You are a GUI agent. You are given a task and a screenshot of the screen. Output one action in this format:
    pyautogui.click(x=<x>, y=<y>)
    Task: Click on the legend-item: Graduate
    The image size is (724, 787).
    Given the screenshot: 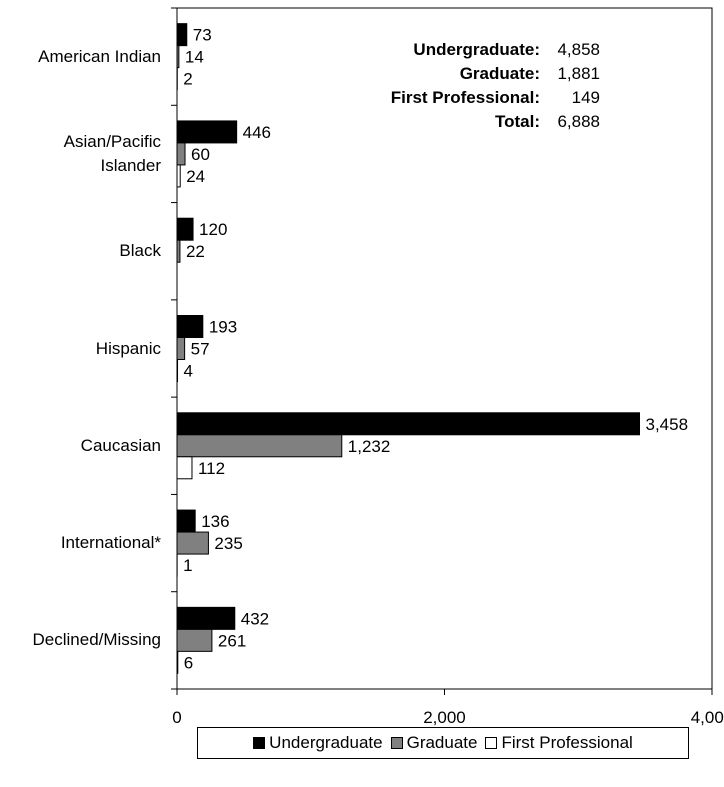 What is the action you would take?
    pyautogui.click(x=434, y=743)
    